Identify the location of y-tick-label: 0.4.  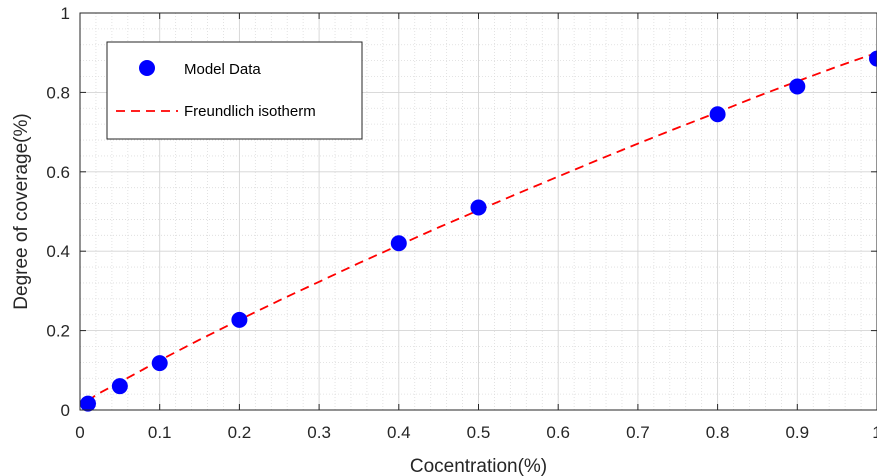
(58, 251).